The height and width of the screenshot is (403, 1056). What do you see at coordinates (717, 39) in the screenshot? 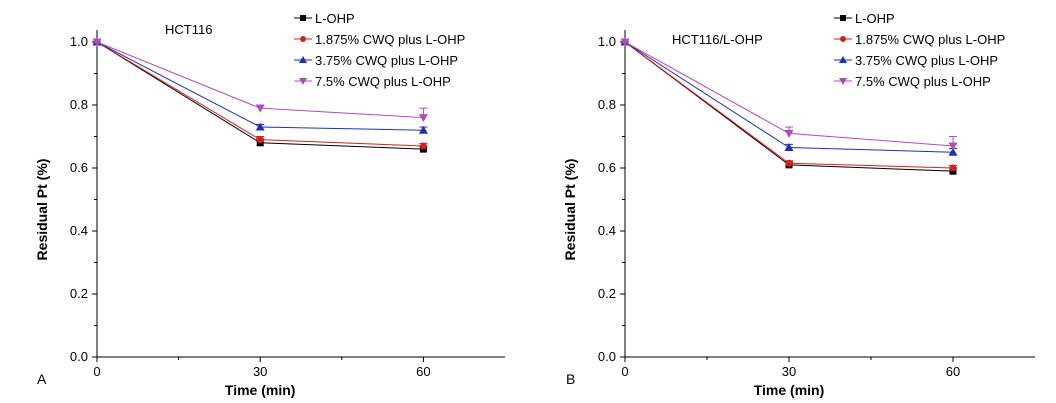
I see `panel-title: HCT116/L-OHP` at bounding box center [717, 39].